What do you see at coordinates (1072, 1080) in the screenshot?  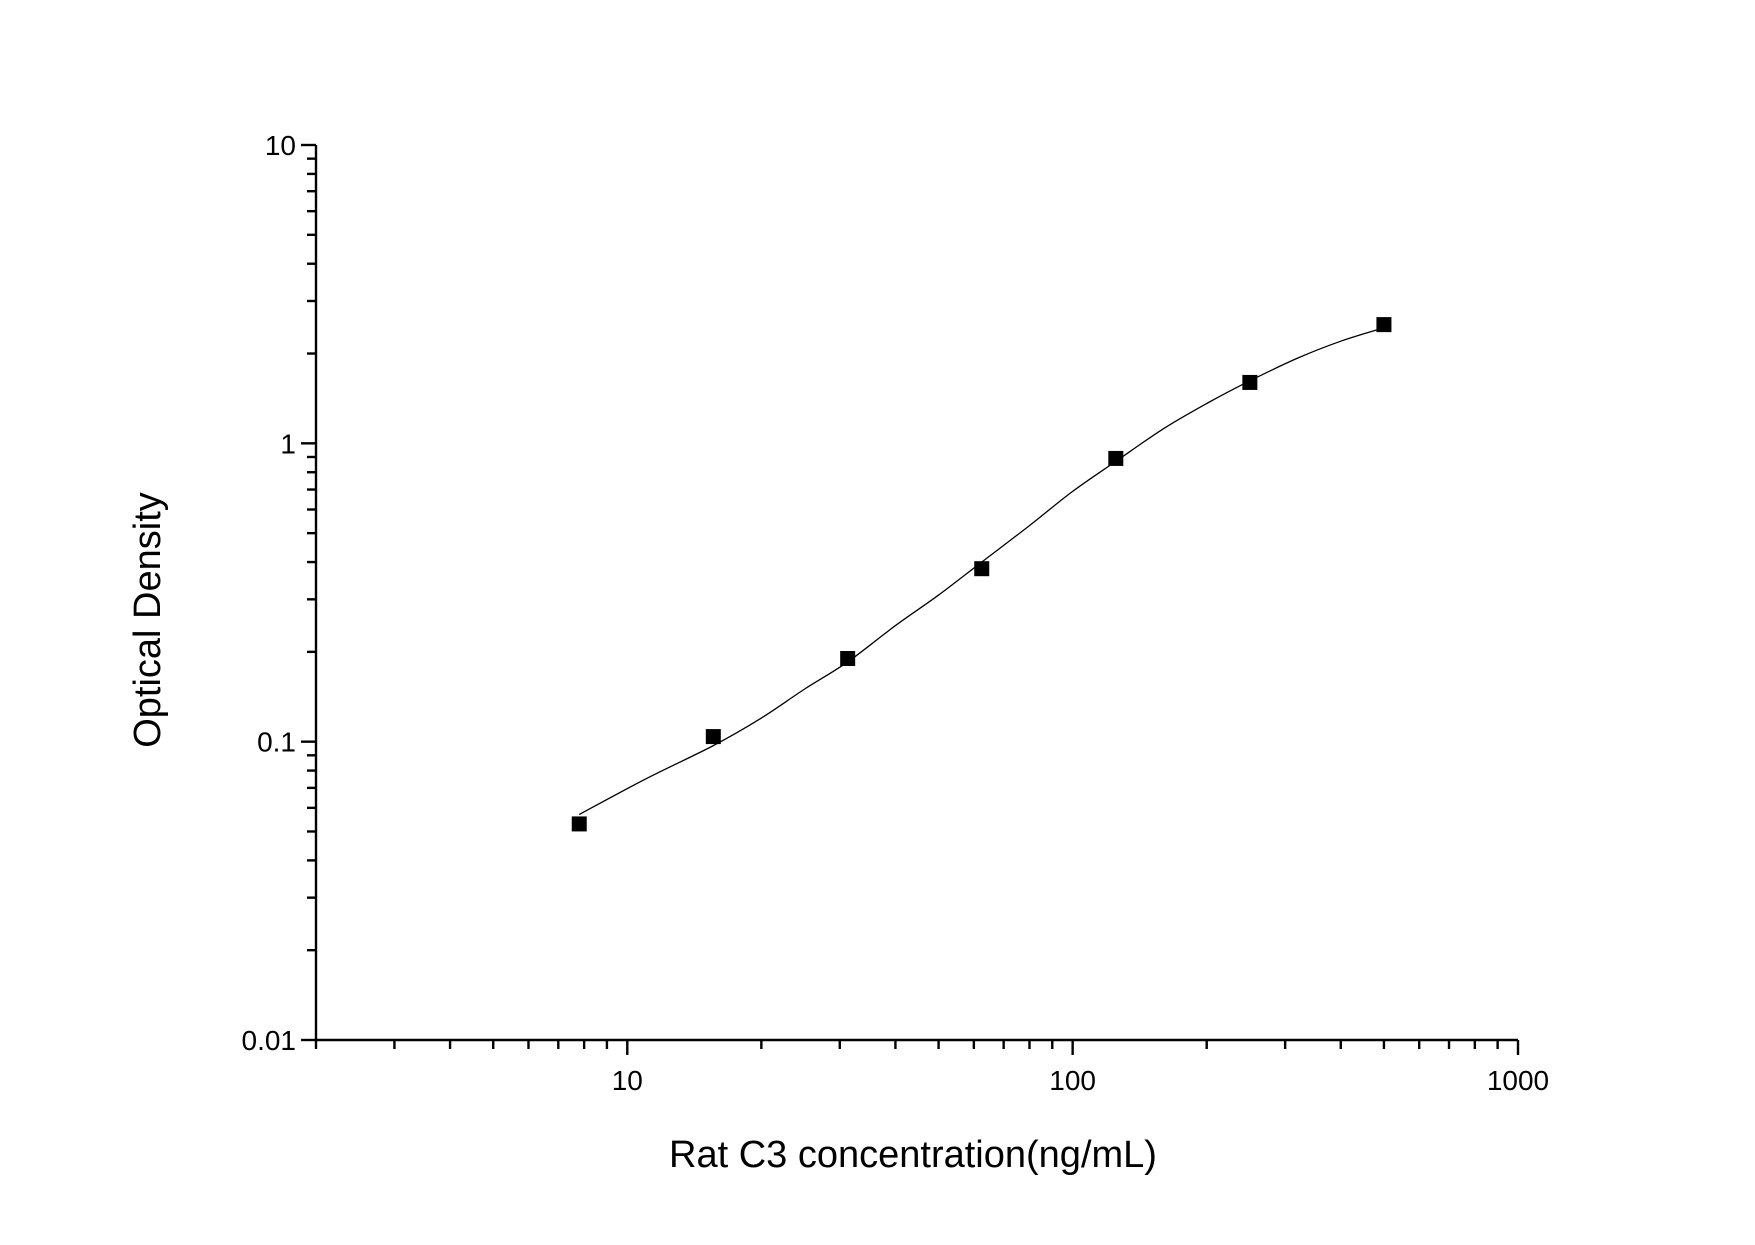 I see `x-tick-label: 100` at bounding box center [1072, 1080].